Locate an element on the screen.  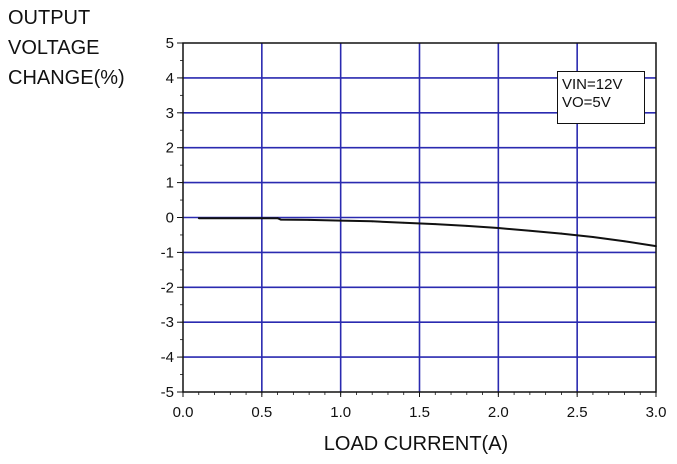
conditions-annotation-box: VIN=12V VO=5V is located at coordinates (601, 97).